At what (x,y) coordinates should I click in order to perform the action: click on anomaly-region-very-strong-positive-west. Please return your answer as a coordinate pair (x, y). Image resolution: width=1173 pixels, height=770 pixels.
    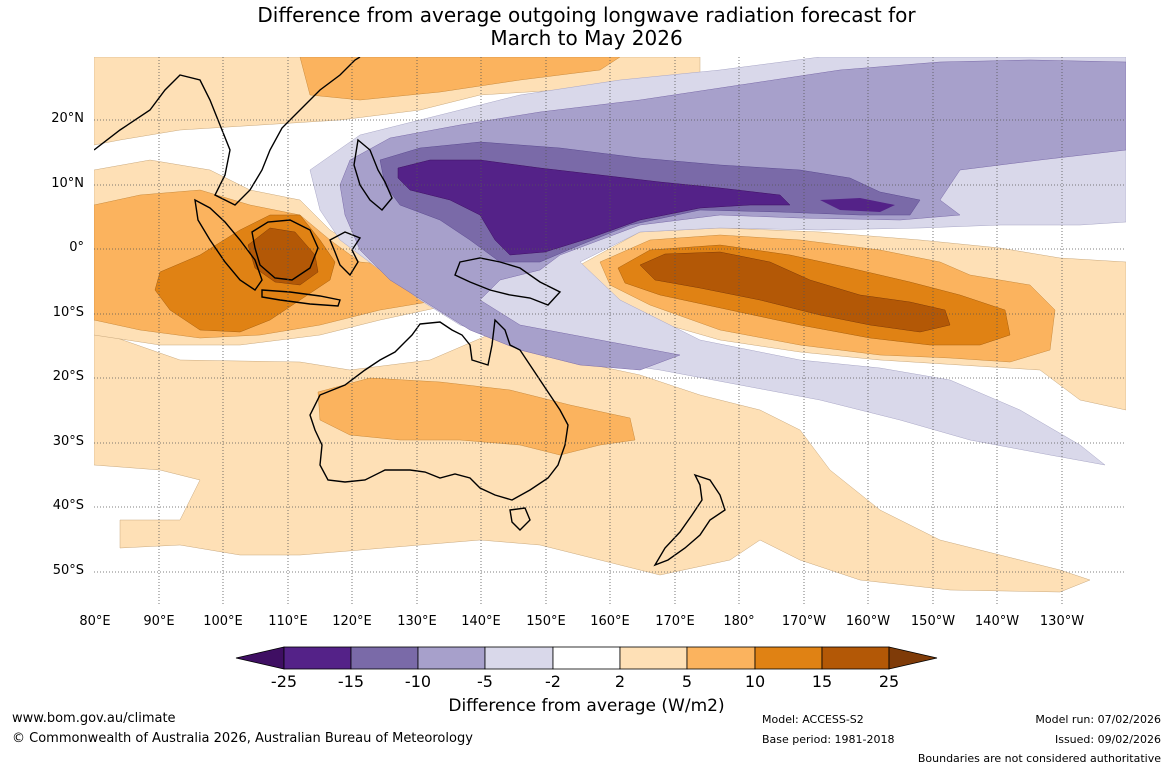
    Looking at the image, I should click on (283, 256).